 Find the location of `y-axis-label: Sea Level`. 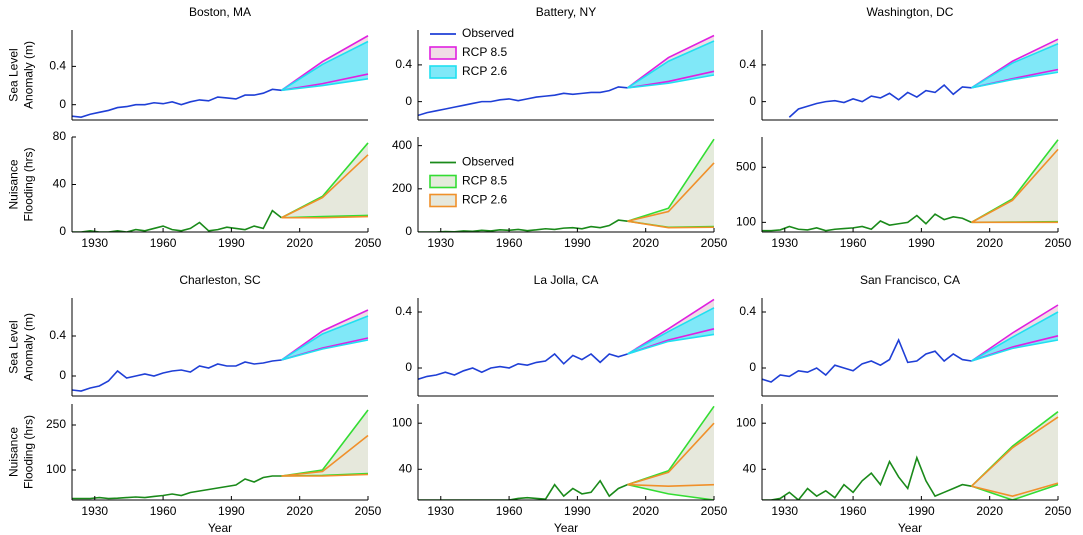

y-axis-label: Sea Level is located at coordinates (14, 74).